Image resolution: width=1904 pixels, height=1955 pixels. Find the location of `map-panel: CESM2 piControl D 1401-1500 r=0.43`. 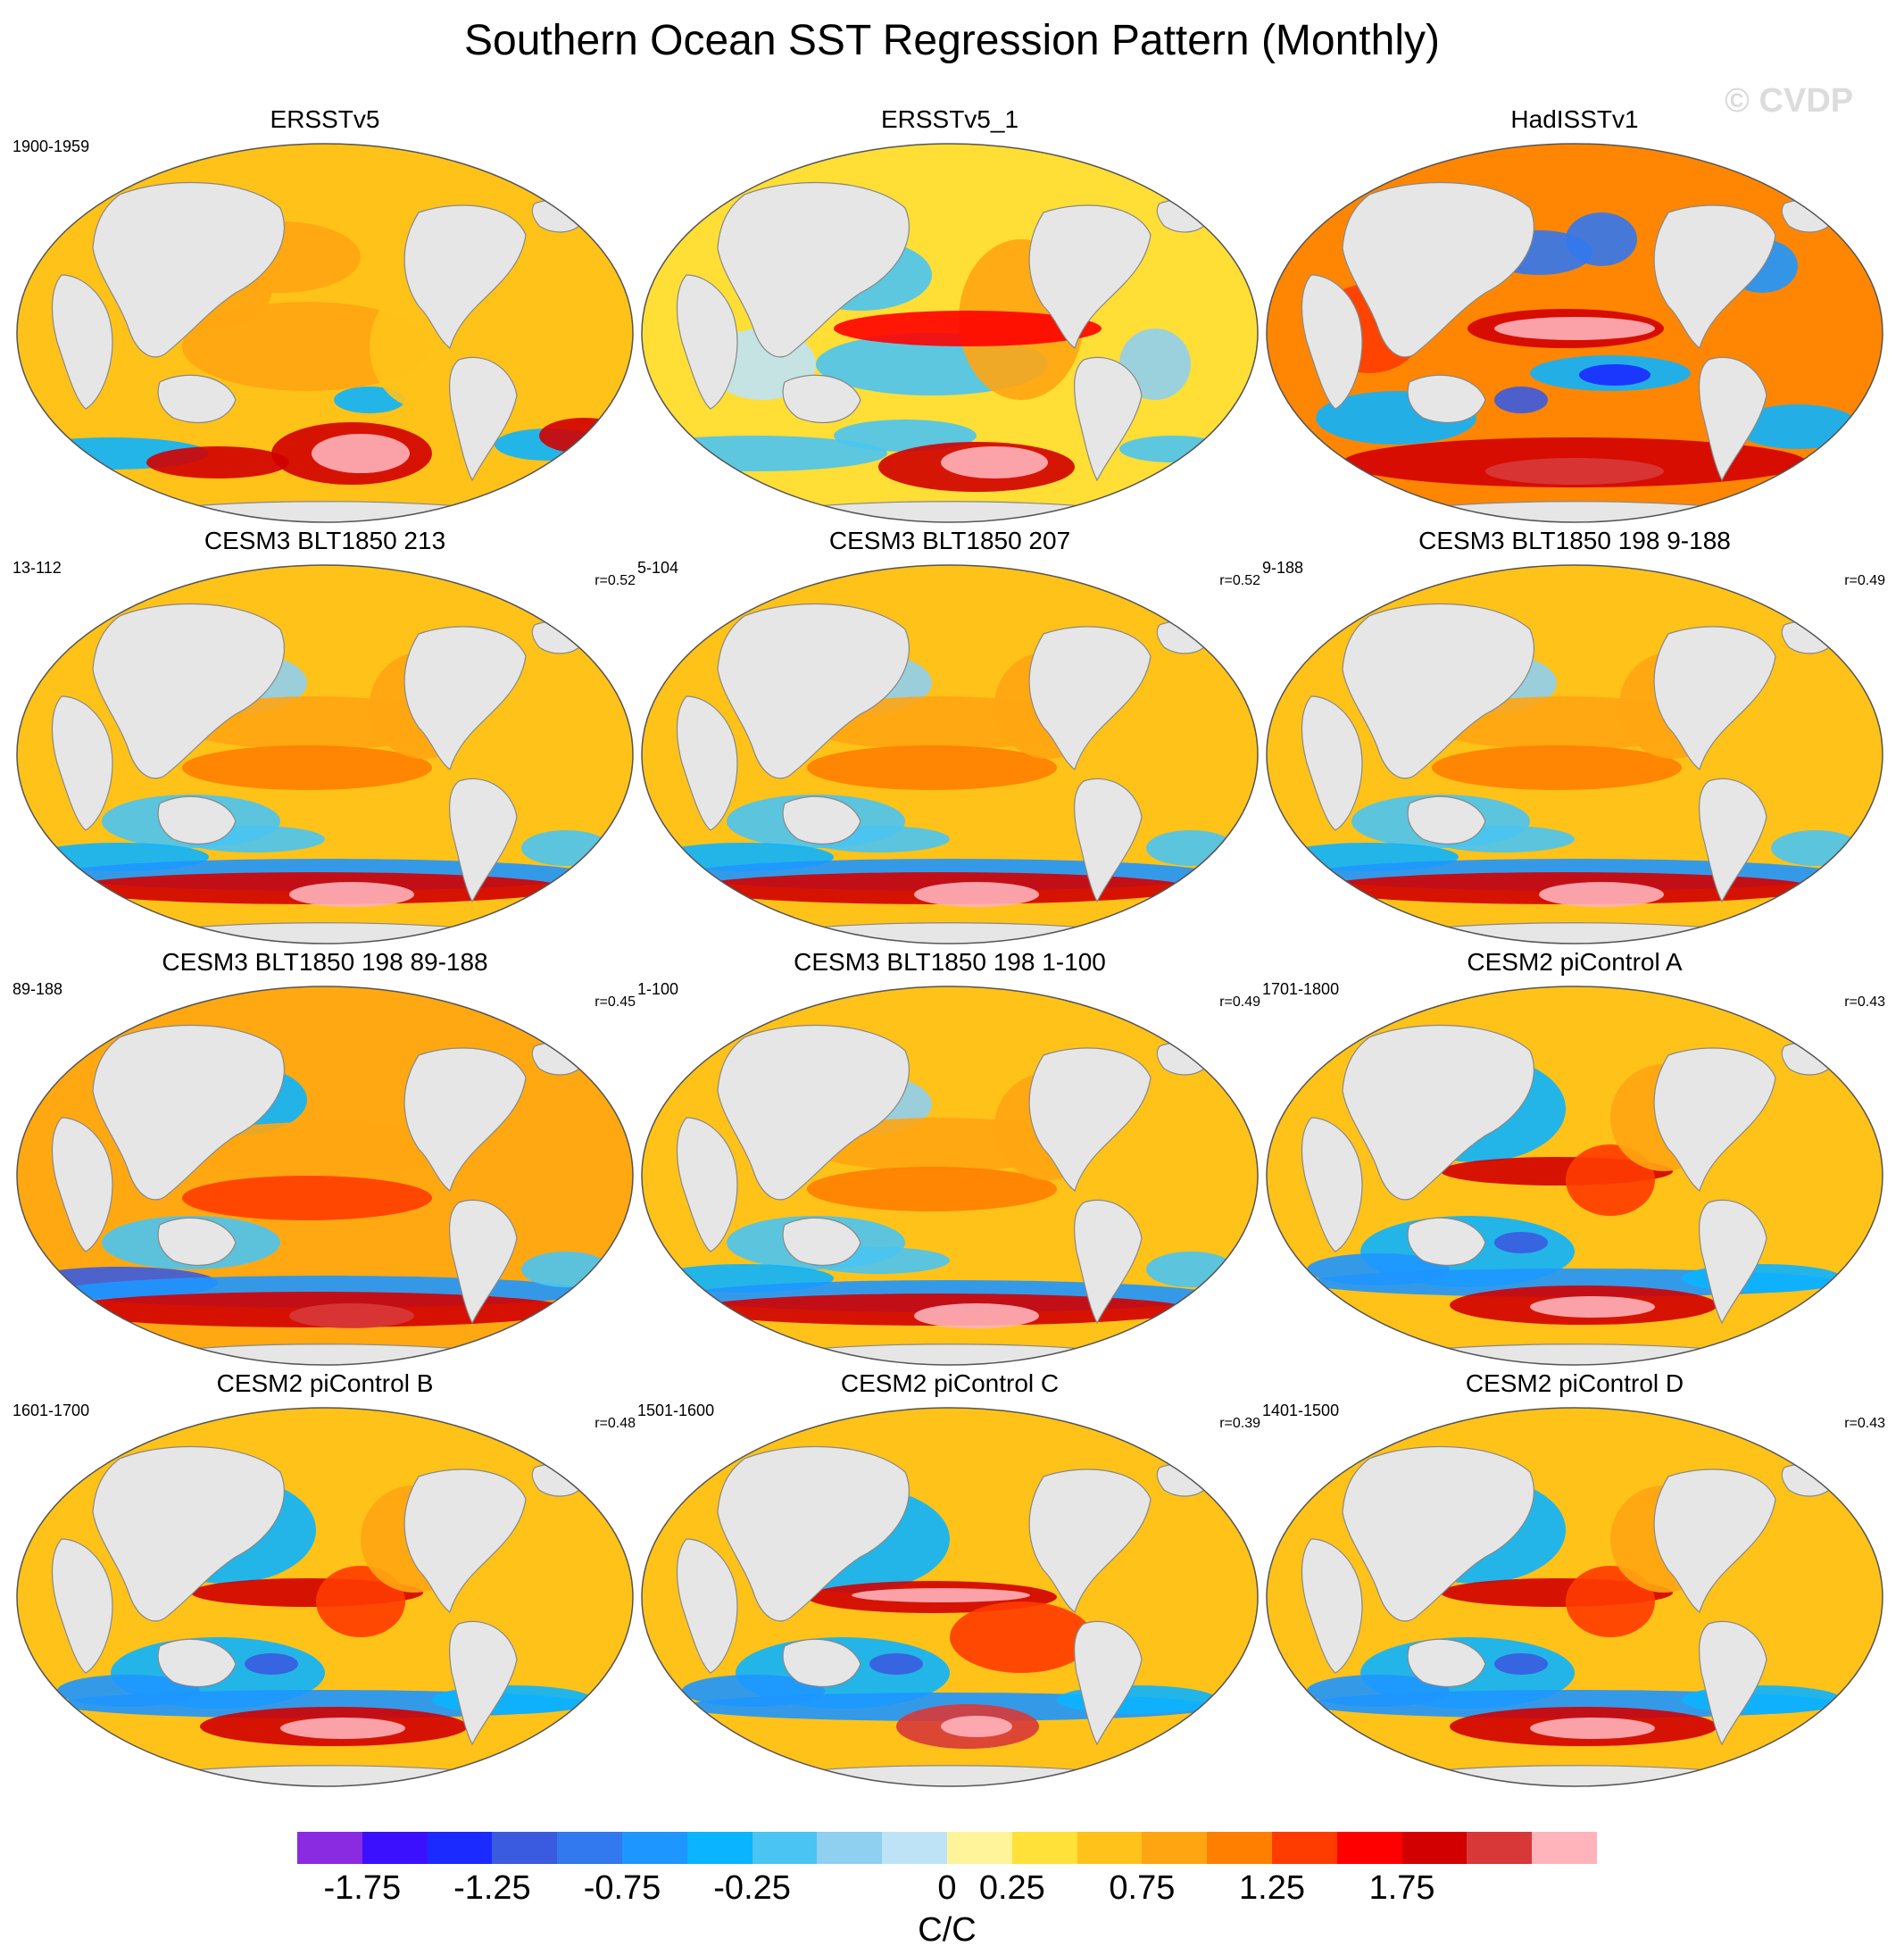

map-panel: CESM2 piControl D 1401-1500 r=0.43 is located at coordinates (1574, 1579).